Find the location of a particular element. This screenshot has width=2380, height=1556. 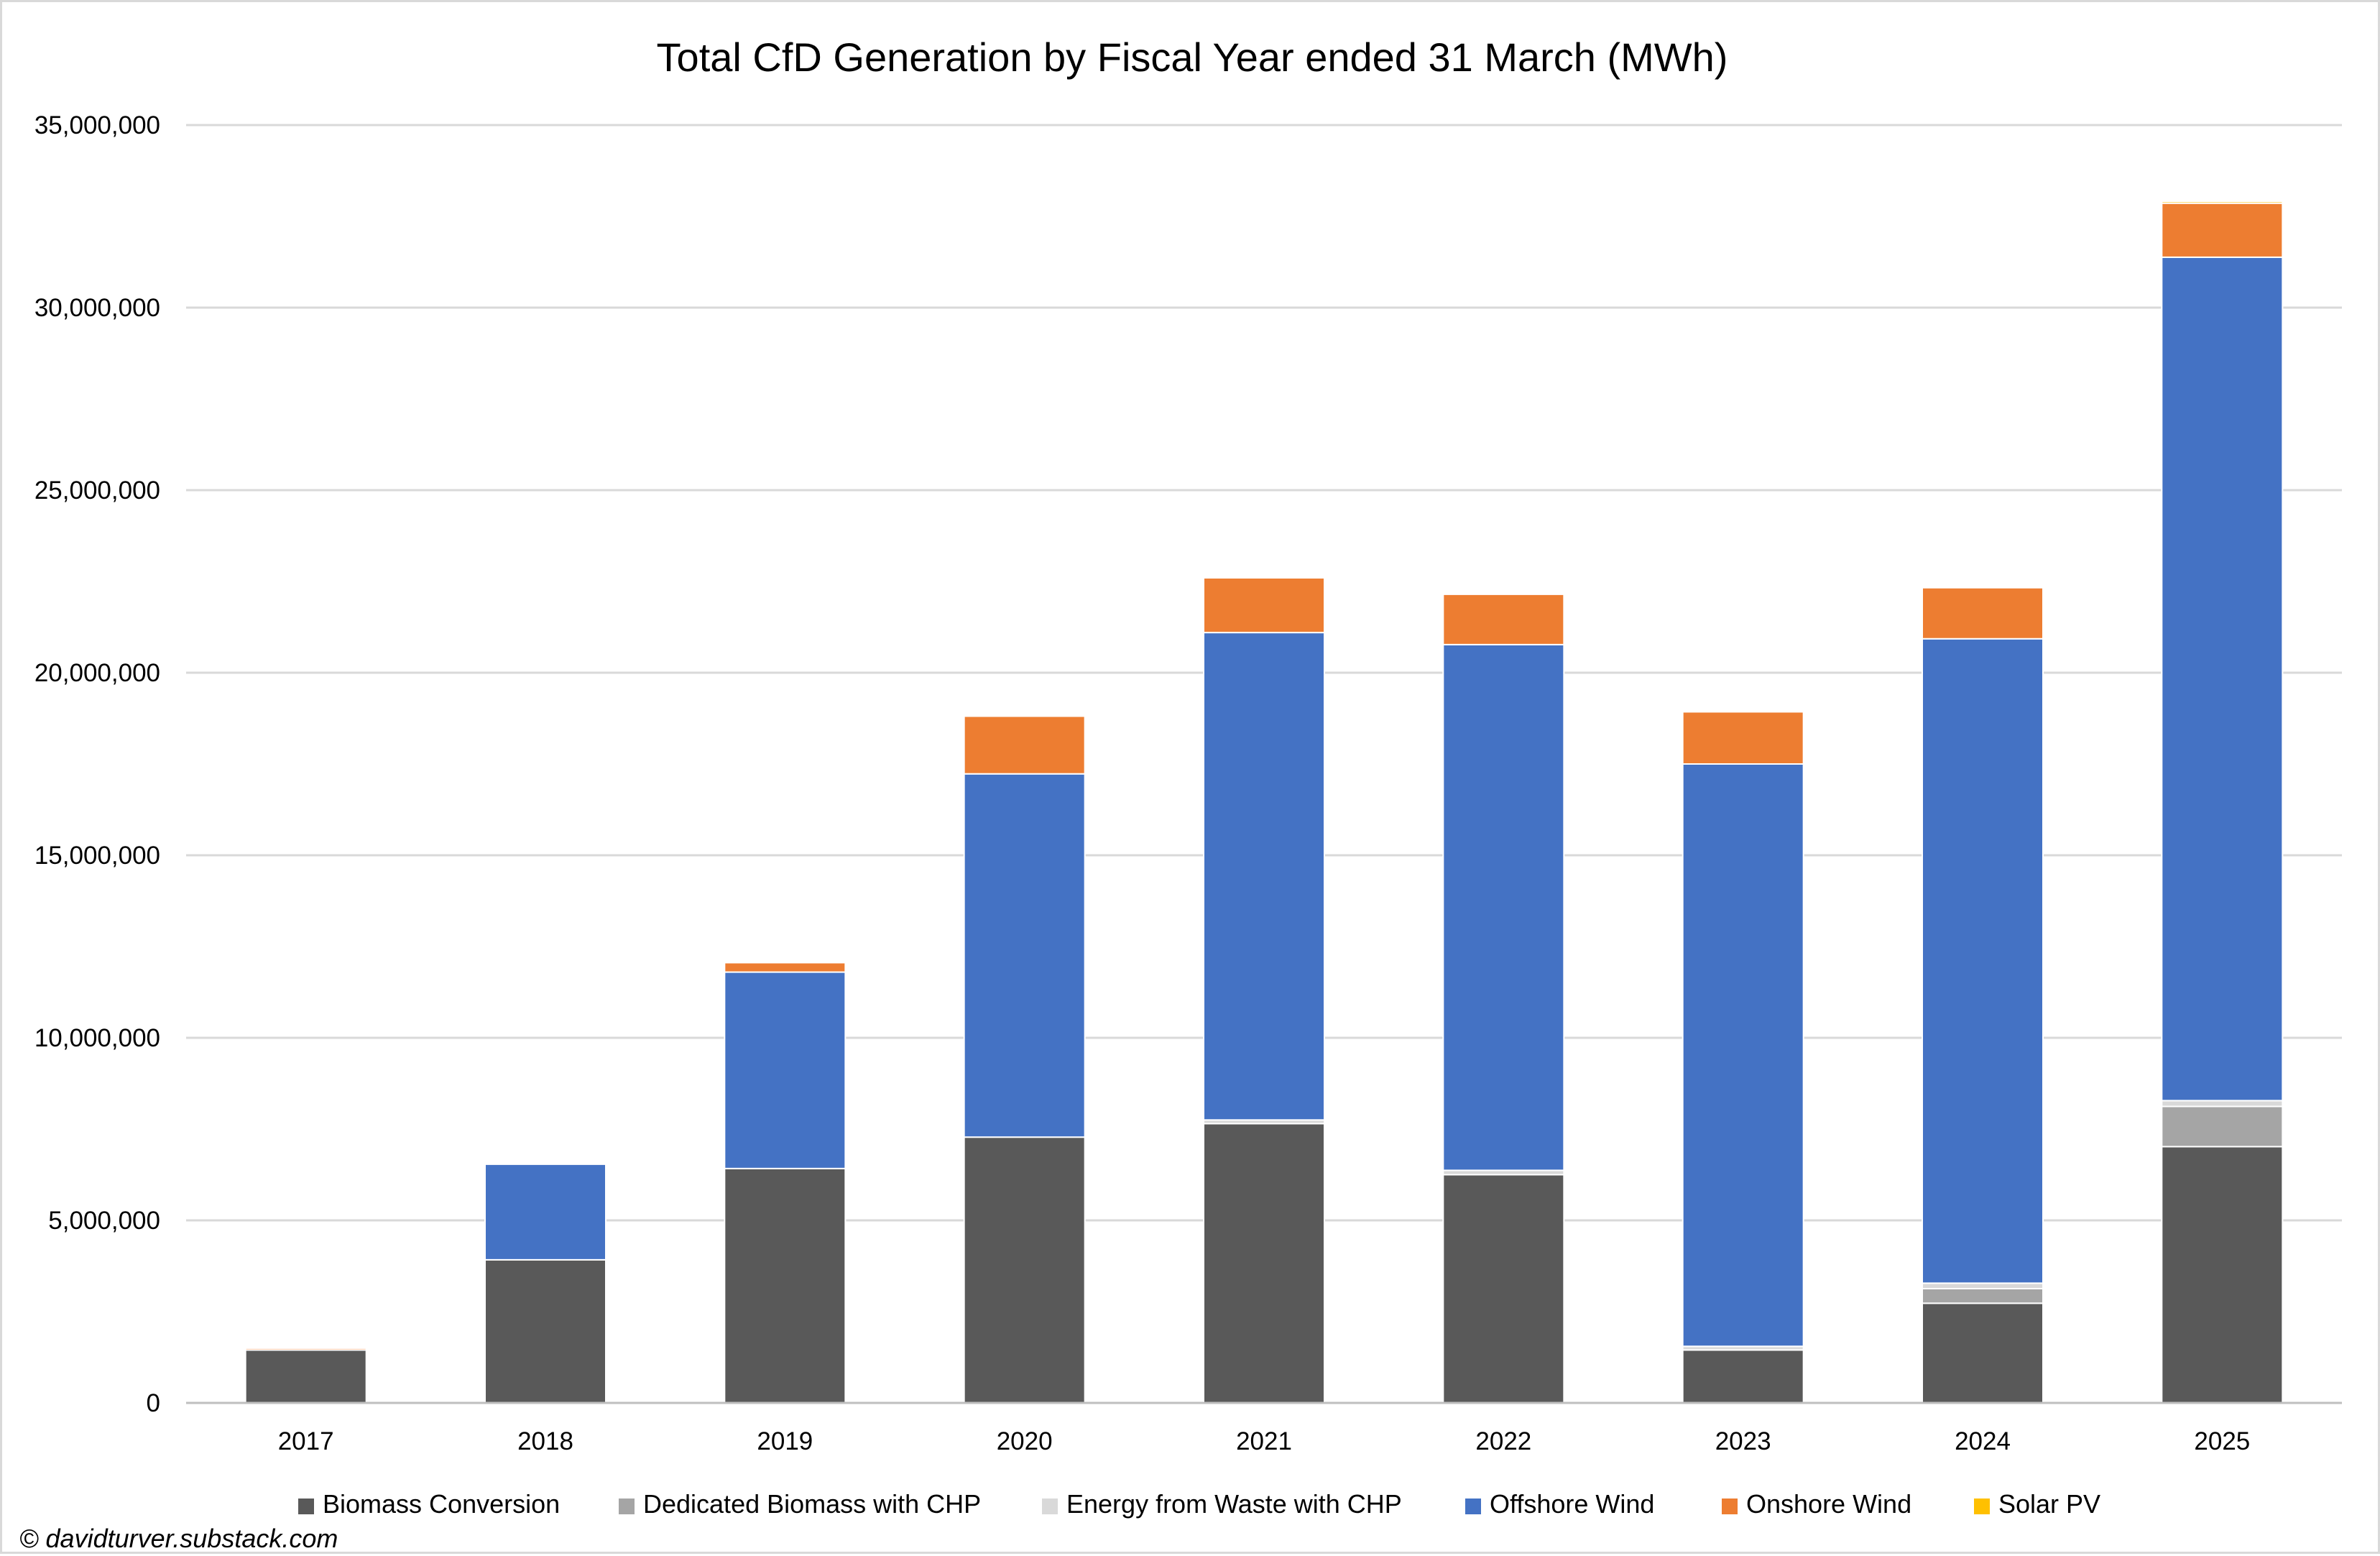

x-axis-ticks: 2017 2018 2019 2020 2021 2022 2023 2024 2025 is located at coordinates (1264, 1441).